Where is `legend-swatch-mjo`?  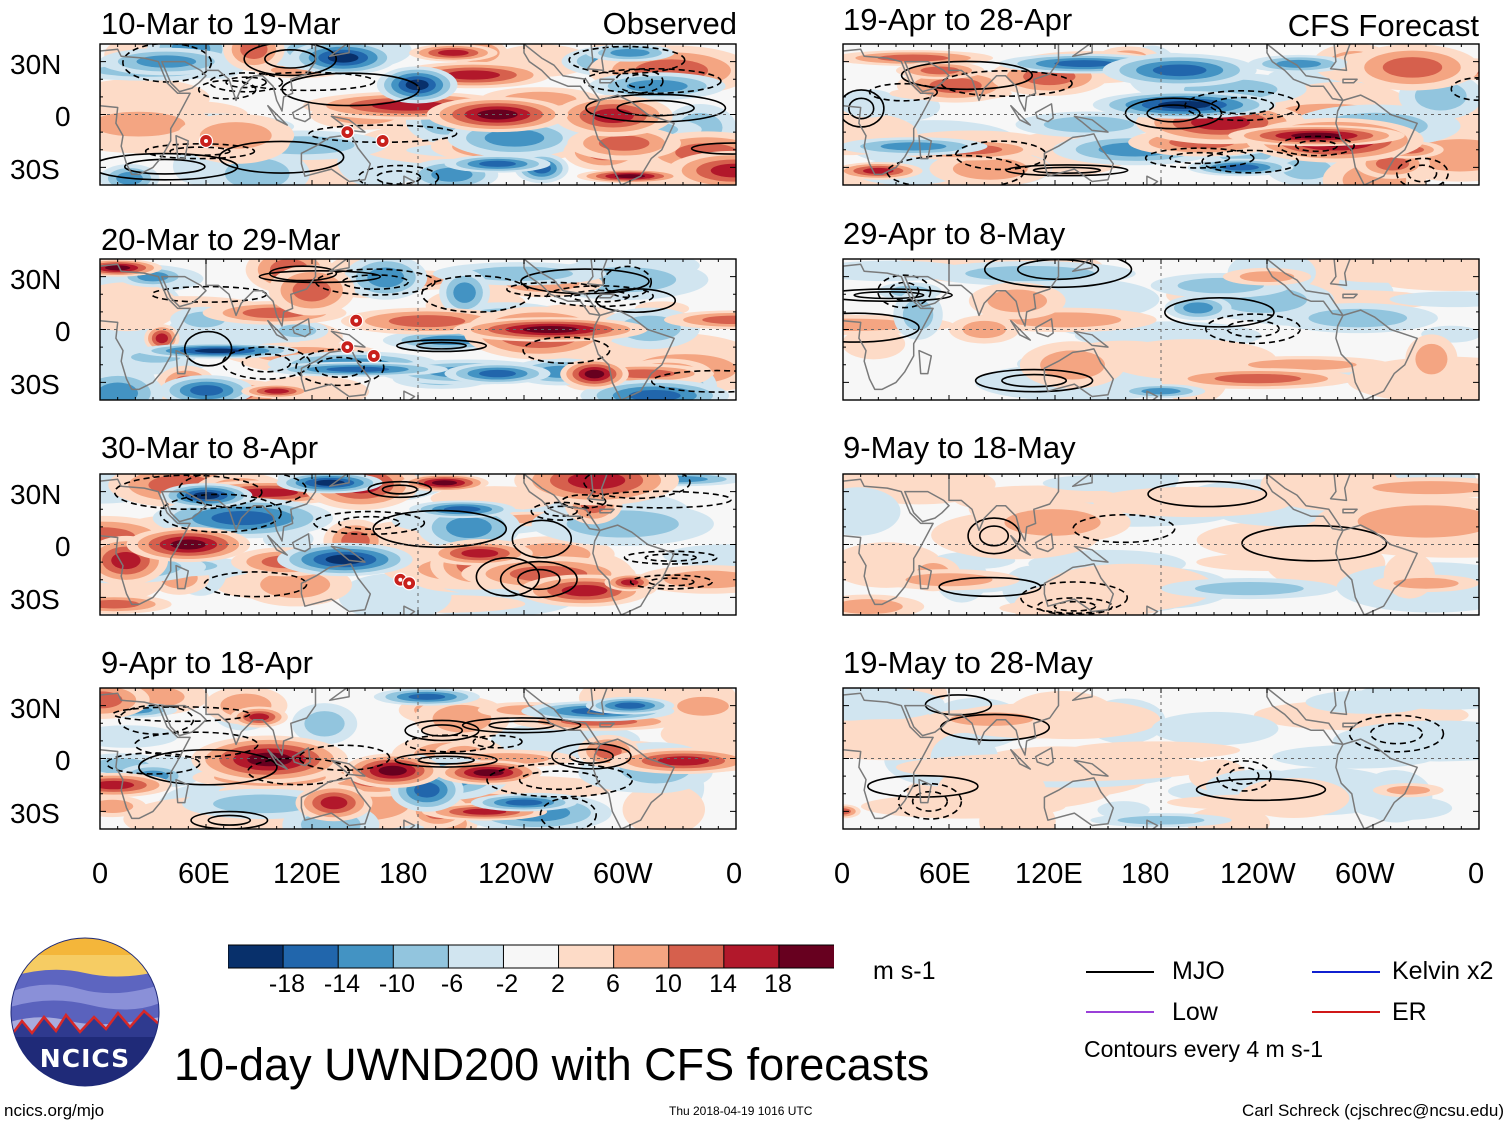
legend-swatch-mjo is located at coordinates (1120, 972).